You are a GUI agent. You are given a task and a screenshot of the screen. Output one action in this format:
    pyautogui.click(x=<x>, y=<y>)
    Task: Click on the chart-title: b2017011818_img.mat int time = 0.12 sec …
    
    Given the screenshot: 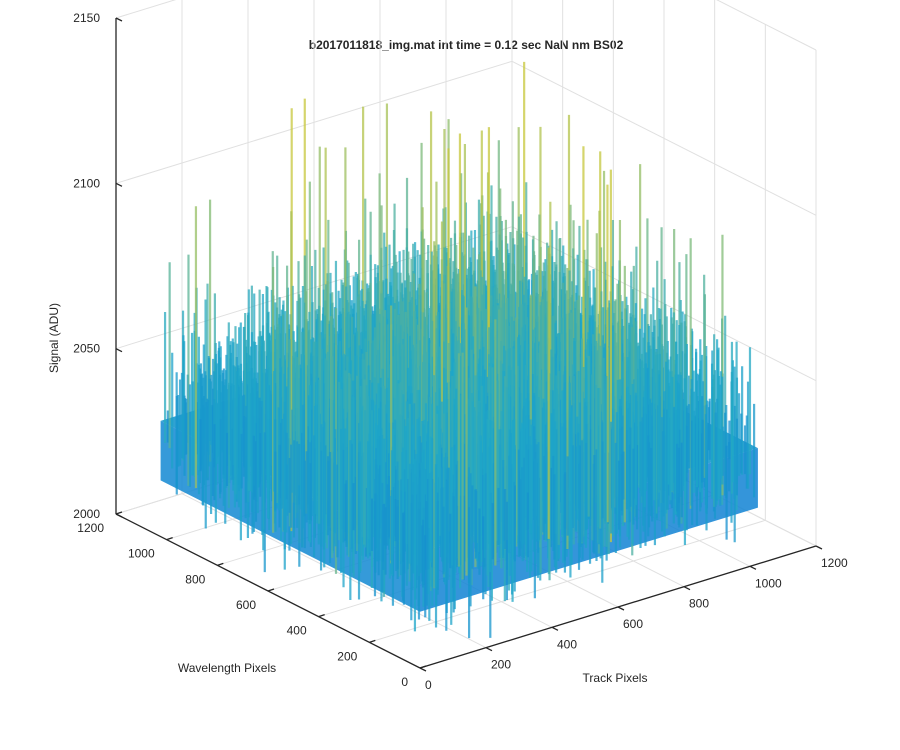 What is the action you would take?
    pyautogui.click(x=466, y=45)
    